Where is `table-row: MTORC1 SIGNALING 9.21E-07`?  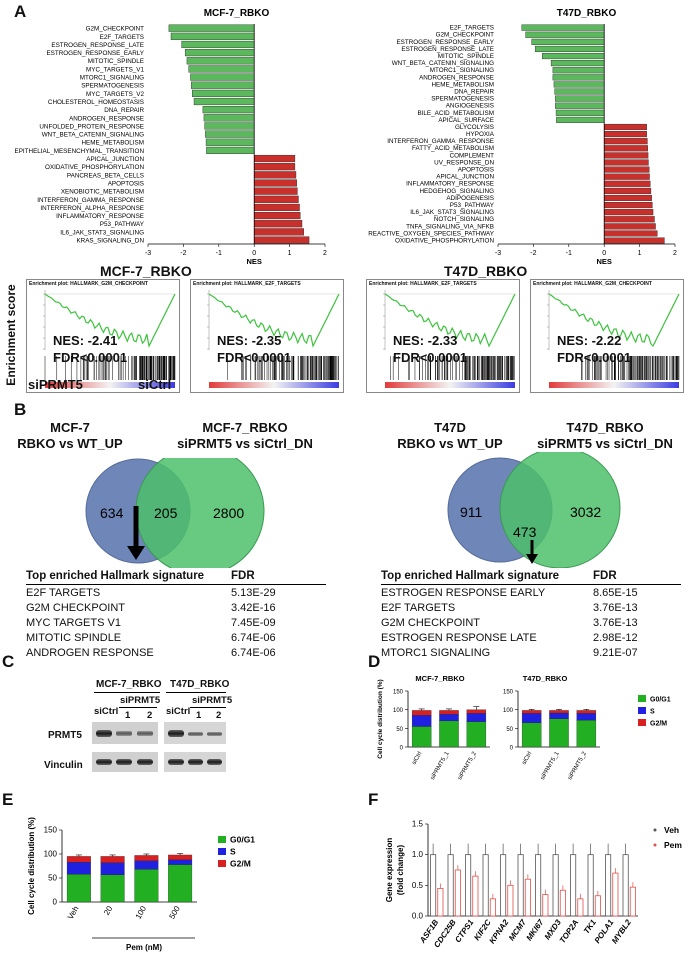
table-row: MTORC1 SIGNALING 9.21E-07 is located at coordinates (509, 652).